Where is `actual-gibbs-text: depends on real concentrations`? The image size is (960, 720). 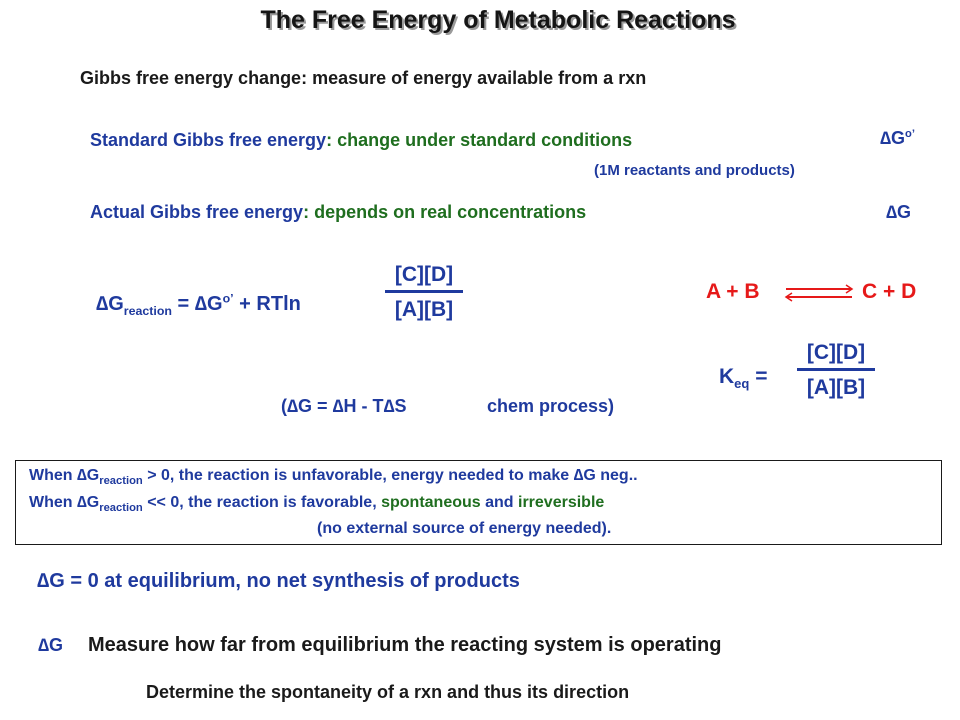 actual-gibbs-text: depends on real concentrations is located at coordinates (450, 212).